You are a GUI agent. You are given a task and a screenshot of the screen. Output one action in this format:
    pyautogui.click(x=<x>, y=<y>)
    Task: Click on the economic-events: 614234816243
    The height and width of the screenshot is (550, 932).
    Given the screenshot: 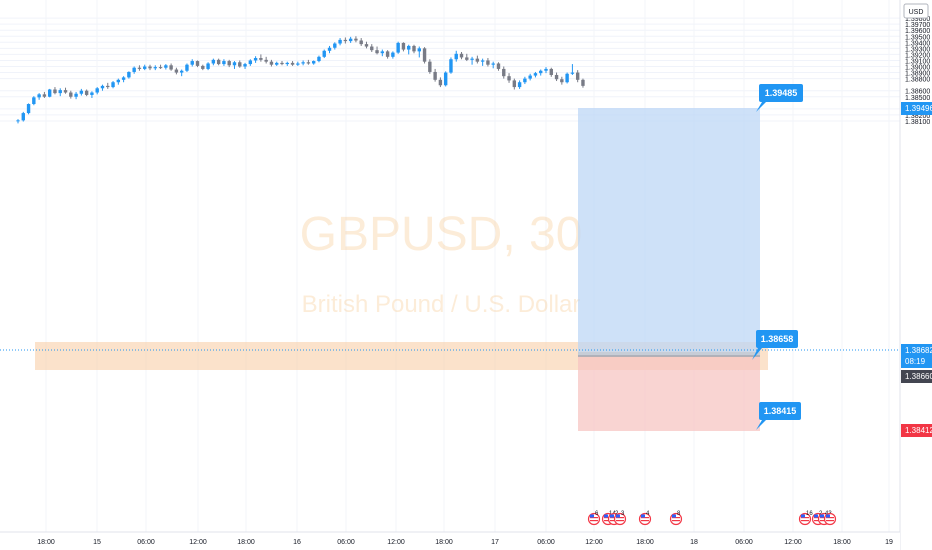 What is the action you would take?
    pyautogui.click(x=712, y=518)
    